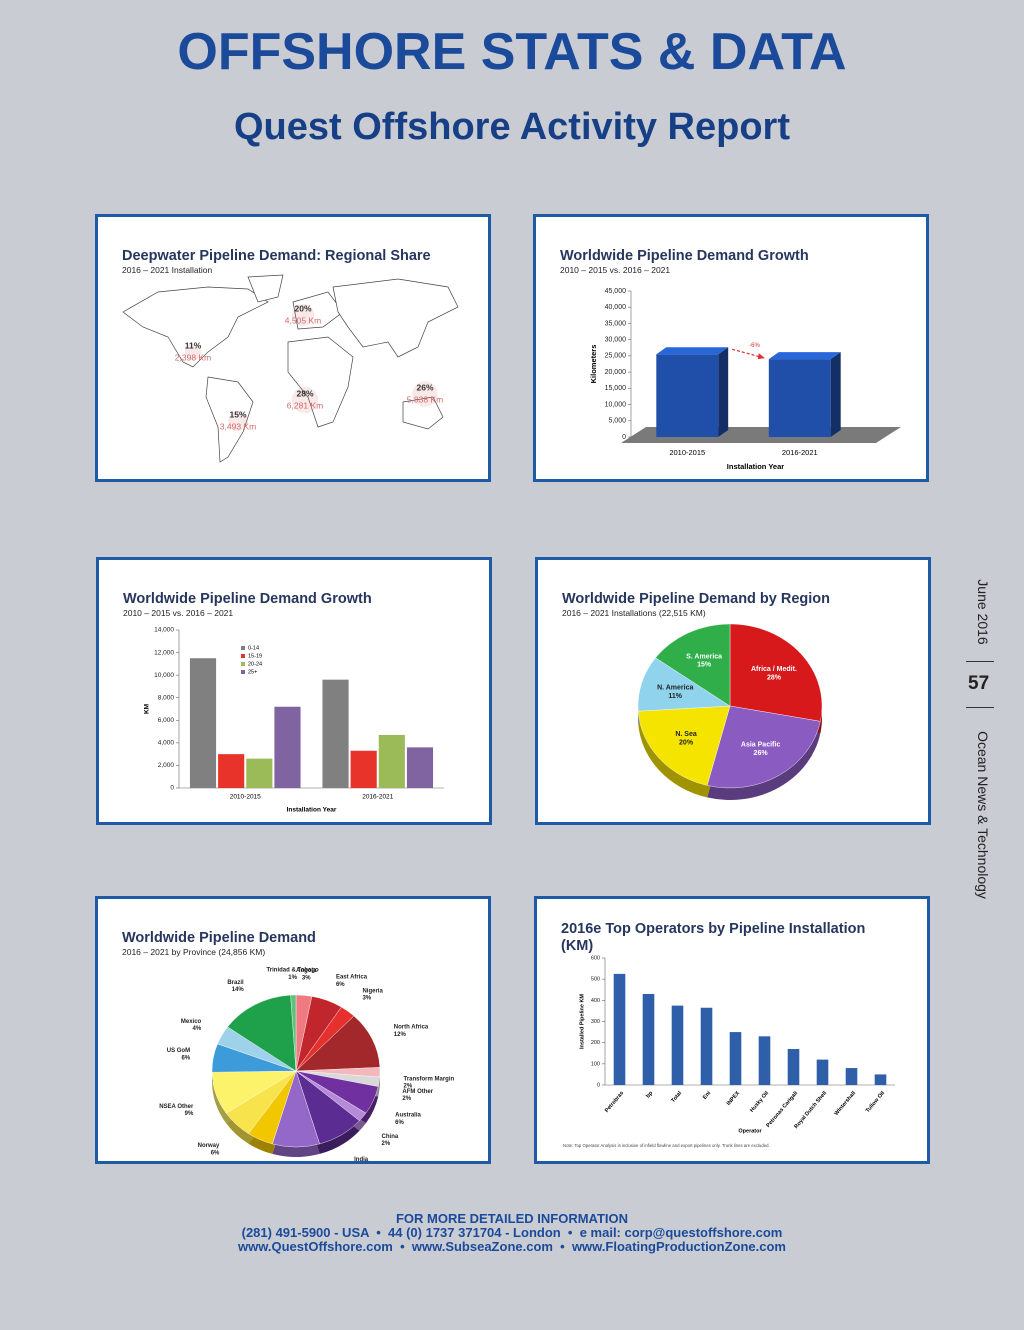 Image resolution: width=1024 pixels, height=1330 pixels. What do you see at coordinates (197, 1029) in the screenshot?
I see `slice-value: 4%` at bounding box center [197, 1029].